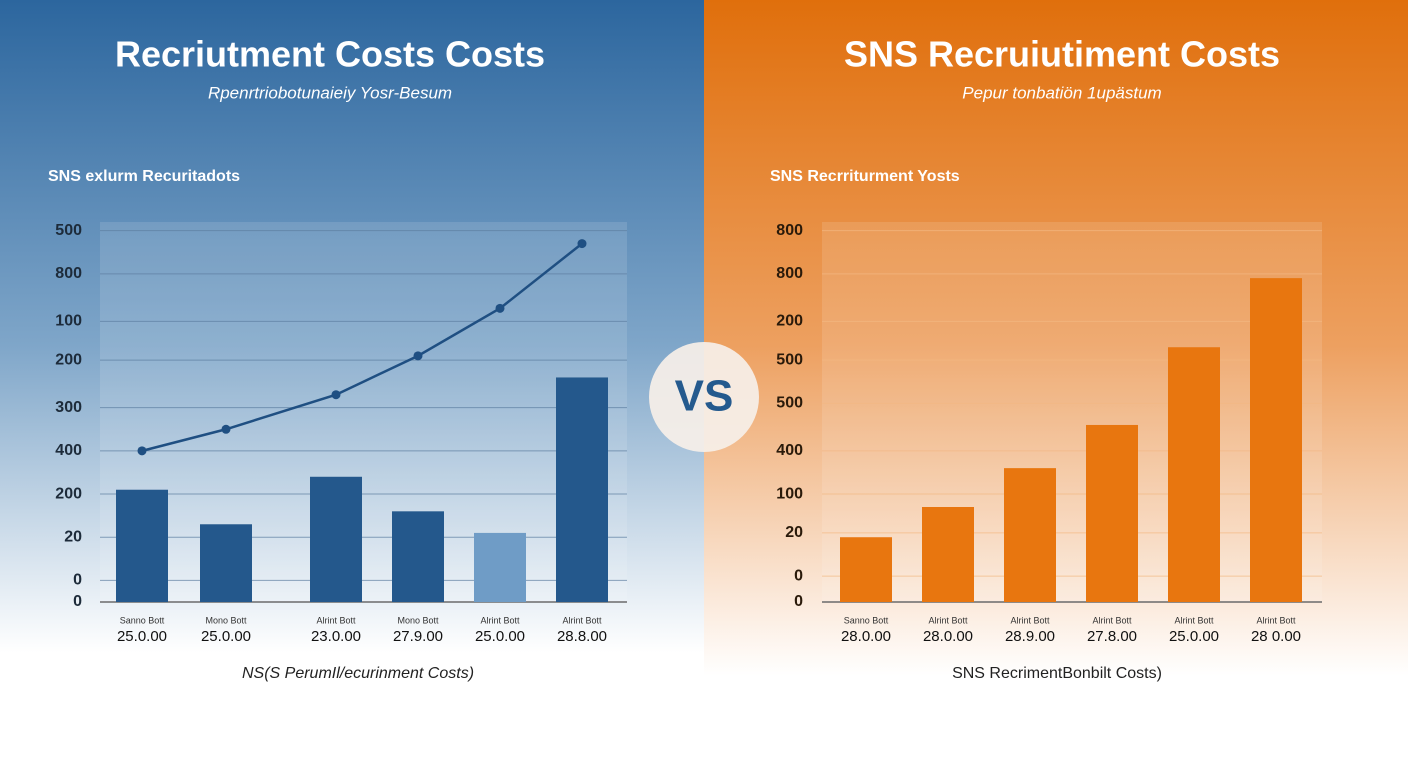 Image resolution: width=1408 pixels, height=773 pixels. What do you see at coordinates (582, 636) in the screenshot?
I see `category-value: 28.8.00` at bounding box center [582, 636].